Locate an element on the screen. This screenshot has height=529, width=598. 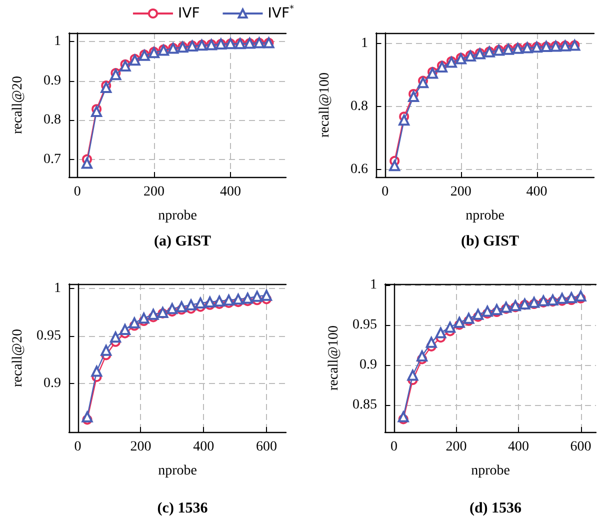
text: (b) GIST is located at coordinates (490, 242).